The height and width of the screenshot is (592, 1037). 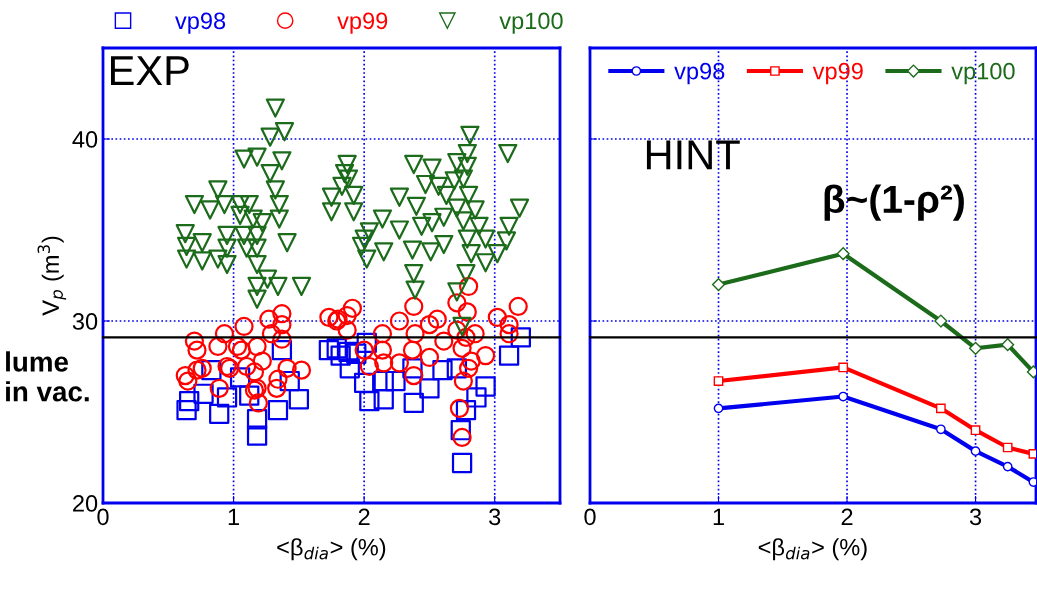 I want to click on y-axis-title: V$_{p}$ (m$^{3}$), so click(x=52, y=276).